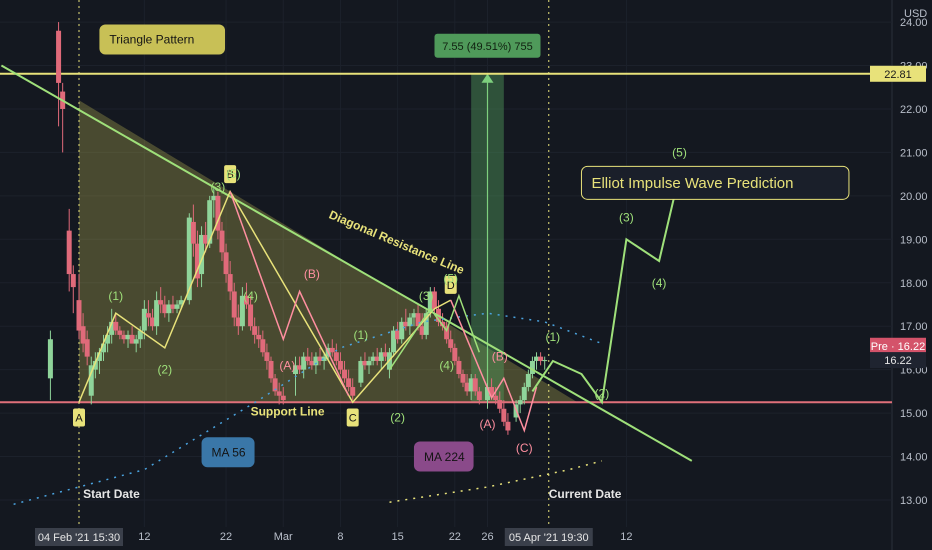 The height and width of the screenshot is (550, 932). What do you see at coordinates (450, 278) in the screenshot?
I see `wave-count-label: (5)` at bounding box center [450, 278].